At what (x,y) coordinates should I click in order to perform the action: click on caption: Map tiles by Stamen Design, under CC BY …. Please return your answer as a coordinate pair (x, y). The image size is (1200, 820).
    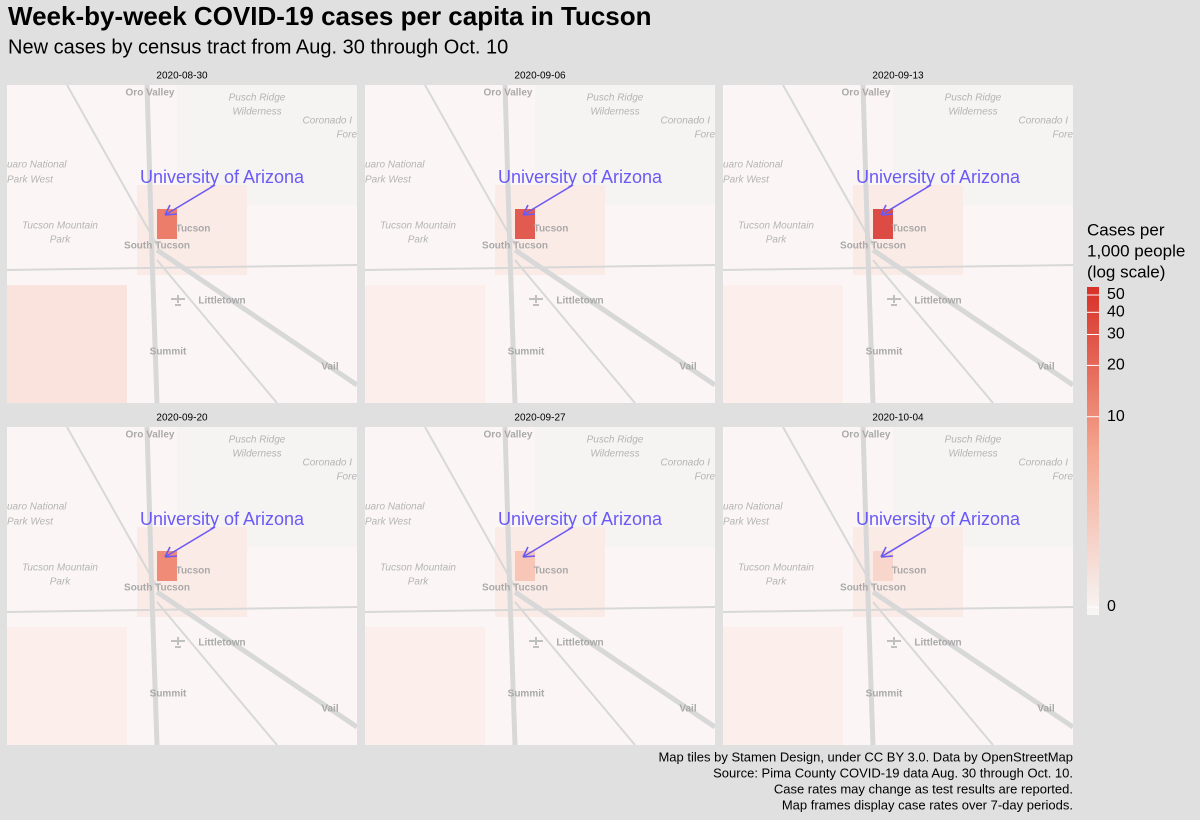
    Looking at the image, I should click on (865, 756).